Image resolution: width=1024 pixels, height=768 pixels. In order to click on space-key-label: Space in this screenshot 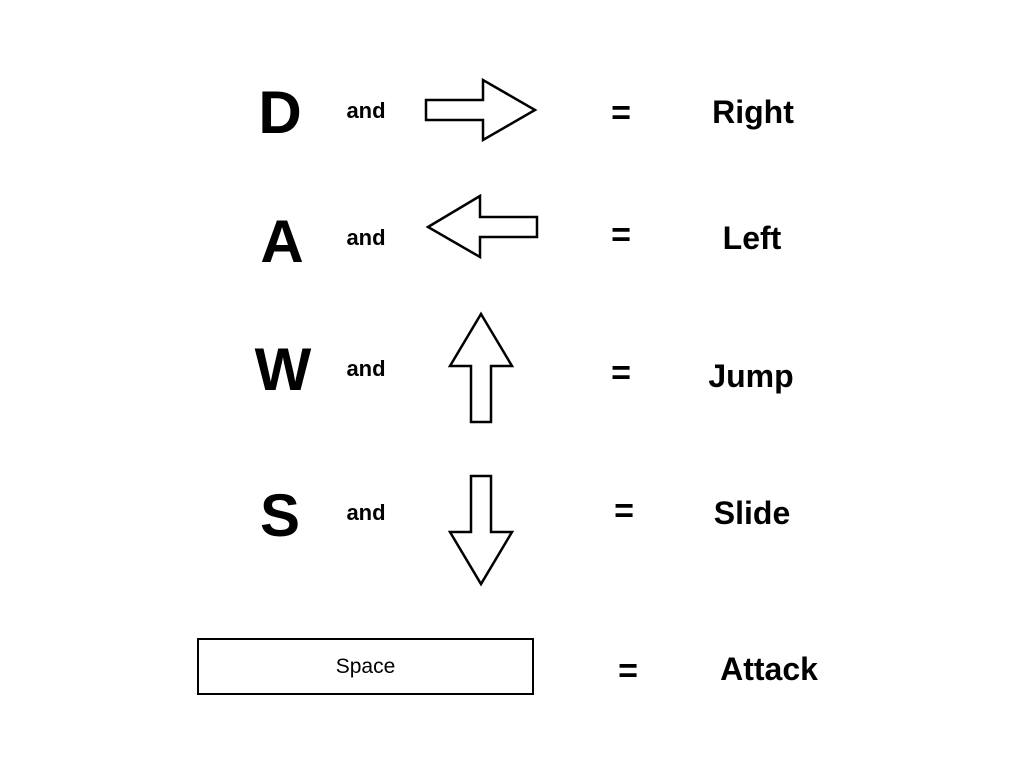, I will do `click(365, 666)`.